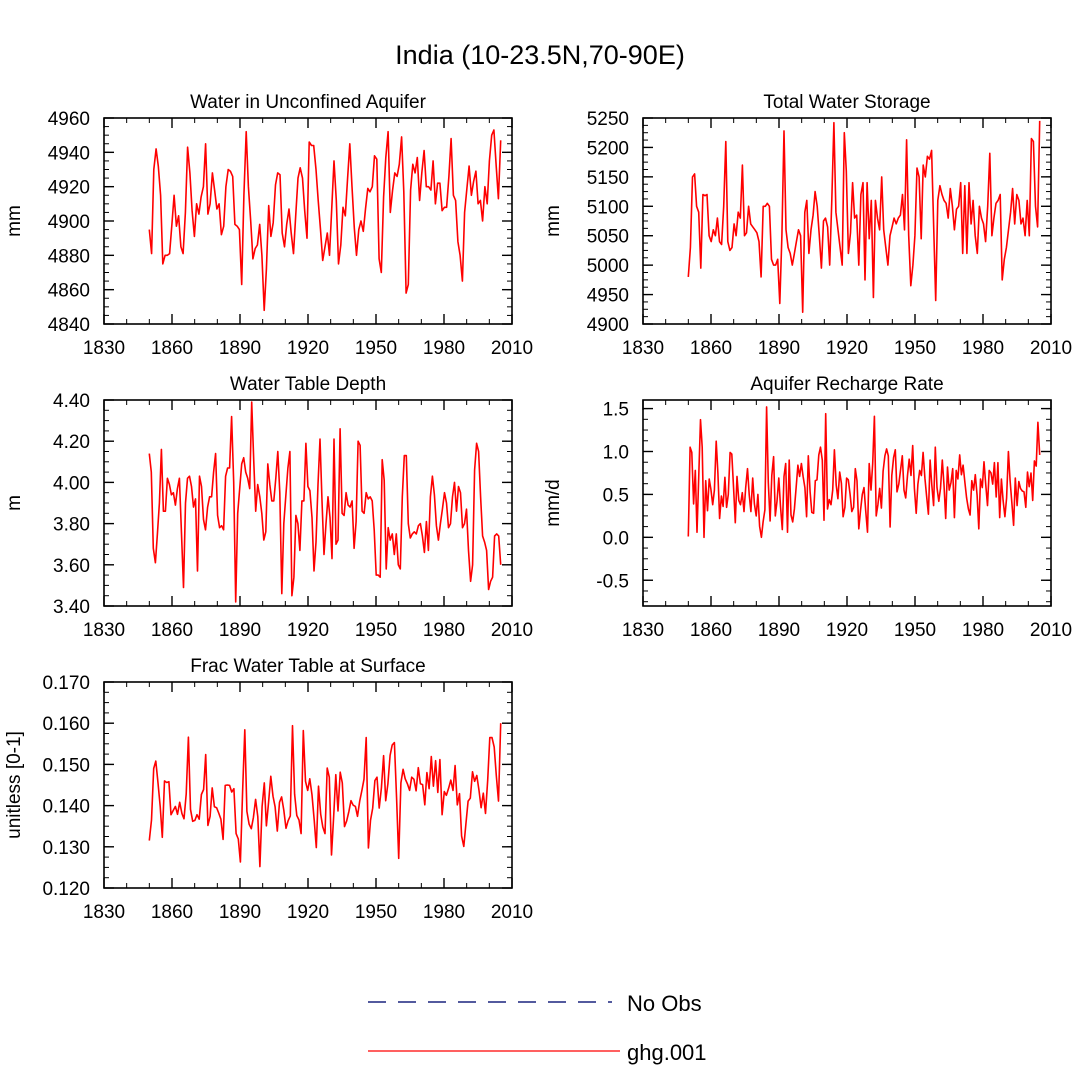 This screenshot has height=1082, width=1080. I want to click on y-tick-label: -0.5, so click(612, 581).